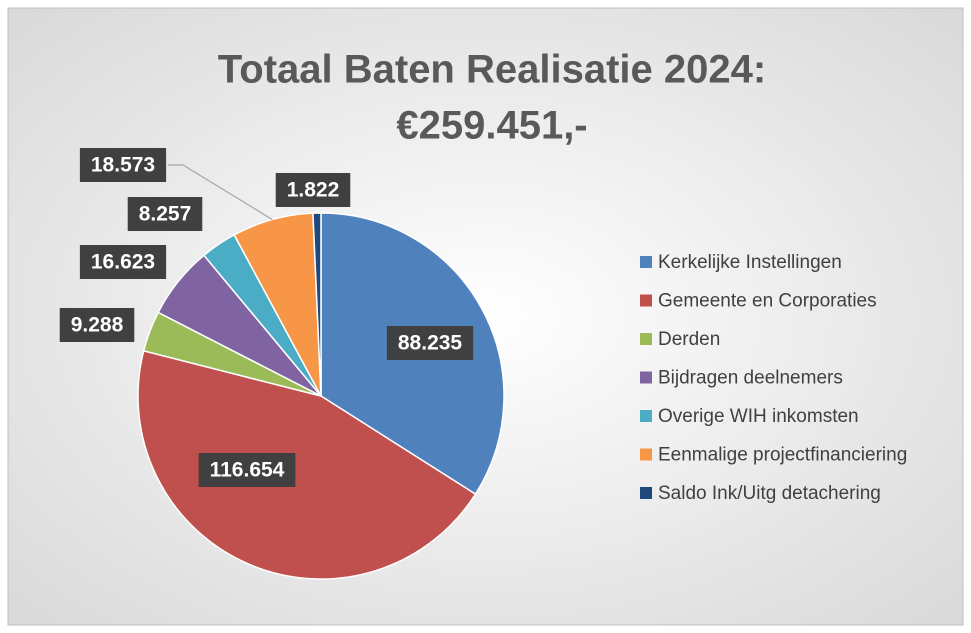  What do you see at coordinates (492, 70) in the screenshot?
I see `chart-title: Totaal Baten Realisatie 2024:` at bounding box center [492, 70].